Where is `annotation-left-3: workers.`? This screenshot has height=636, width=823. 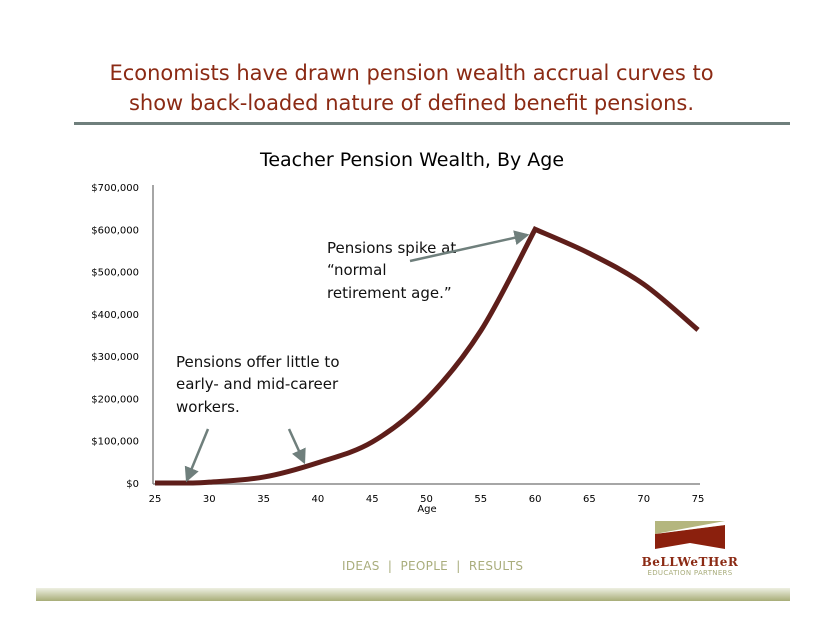
annotation-left-3: workers. is located at coordinates (208, 407).